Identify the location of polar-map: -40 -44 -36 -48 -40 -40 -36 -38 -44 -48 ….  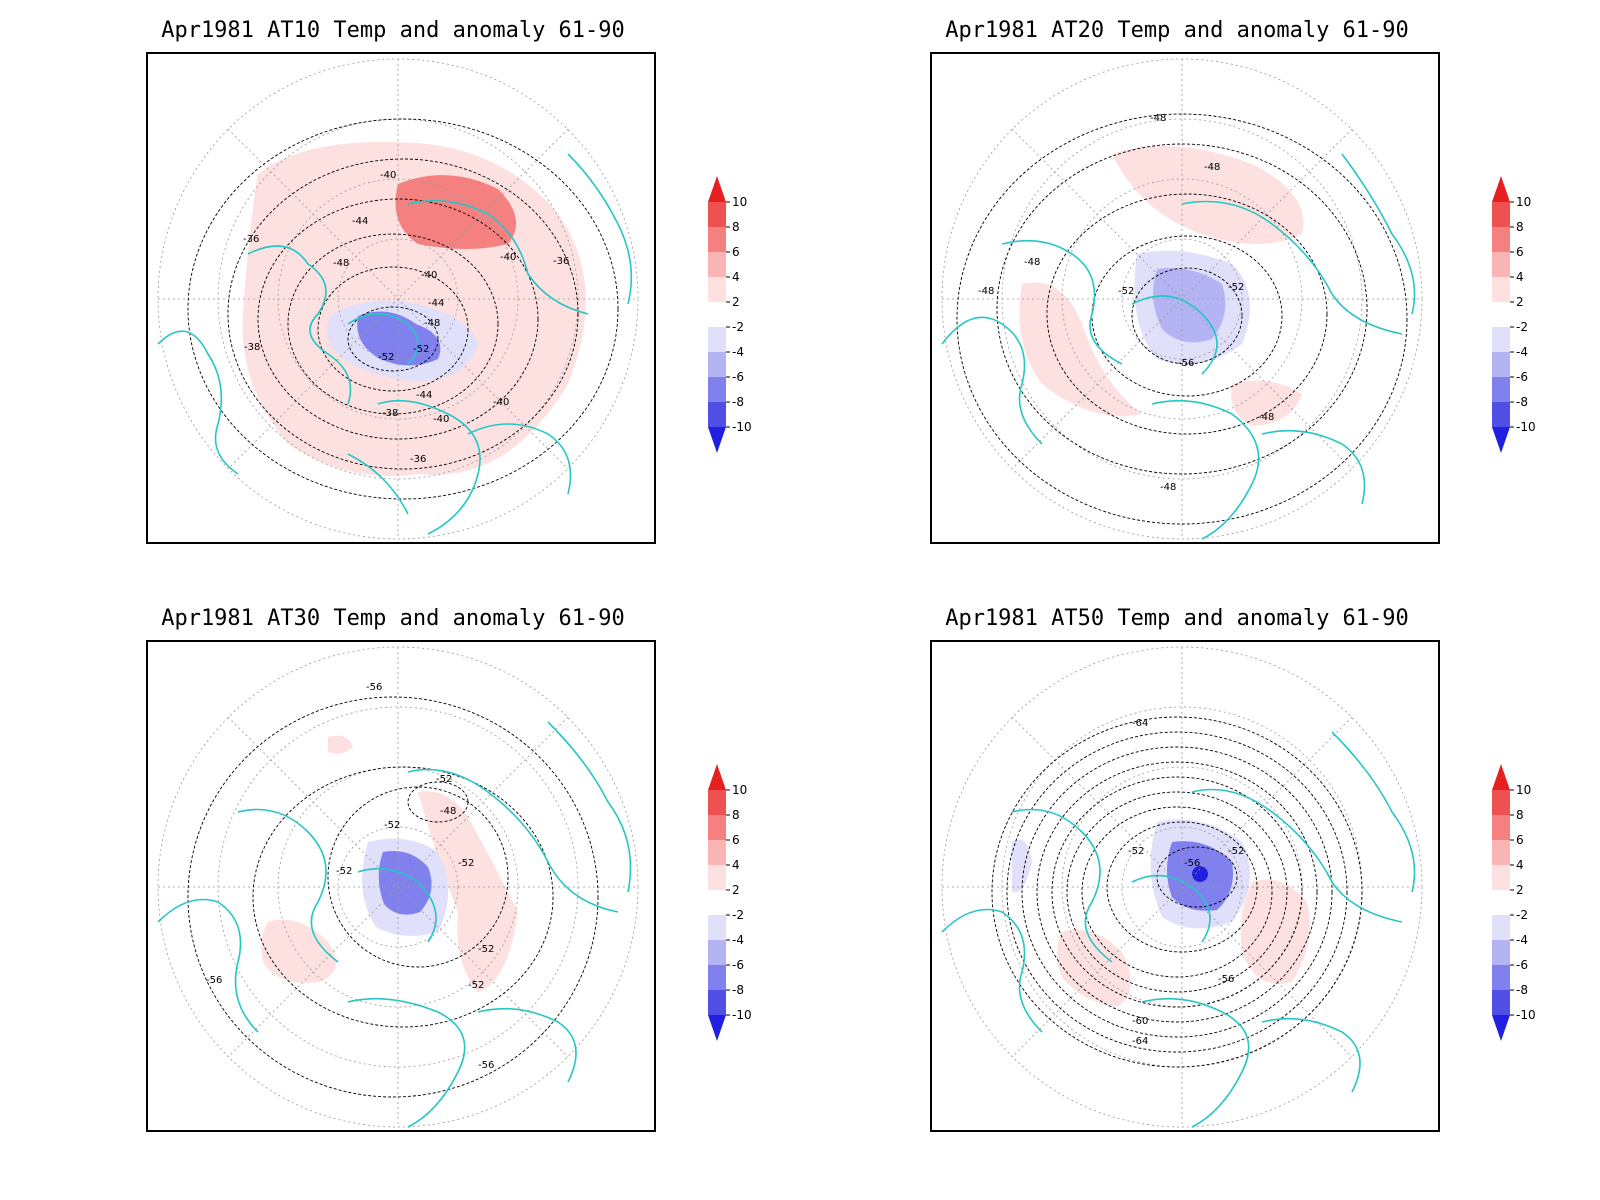
(401, 298).